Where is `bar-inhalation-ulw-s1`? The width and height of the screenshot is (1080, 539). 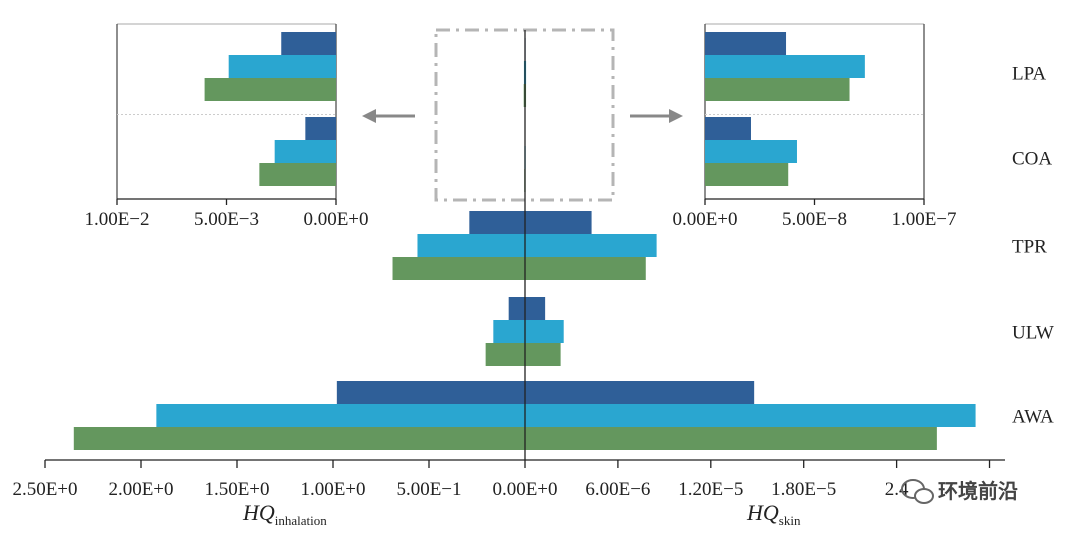 bar-inhalation-ulw-s1 is located at coordinates (516, 308).